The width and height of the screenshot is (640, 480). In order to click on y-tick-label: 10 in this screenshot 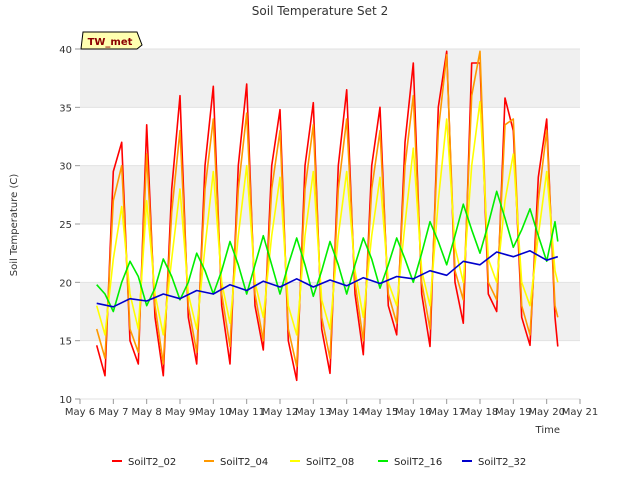, I will do `click(65, 400)`.